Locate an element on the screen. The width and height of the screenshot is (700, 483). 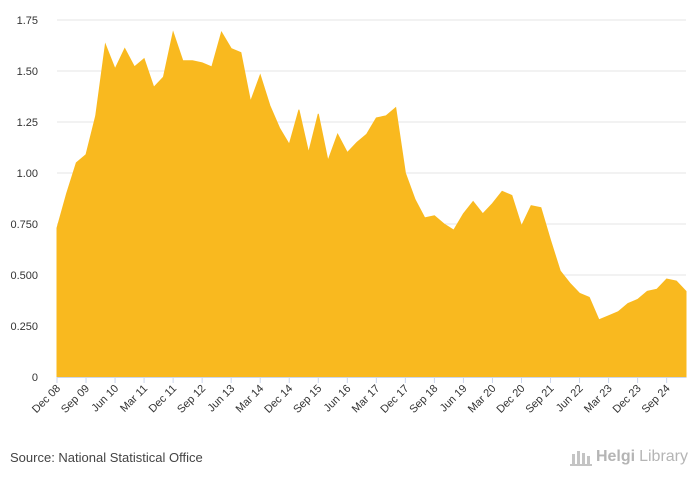
x-axis-ticks is located at coordinates (362, 380).